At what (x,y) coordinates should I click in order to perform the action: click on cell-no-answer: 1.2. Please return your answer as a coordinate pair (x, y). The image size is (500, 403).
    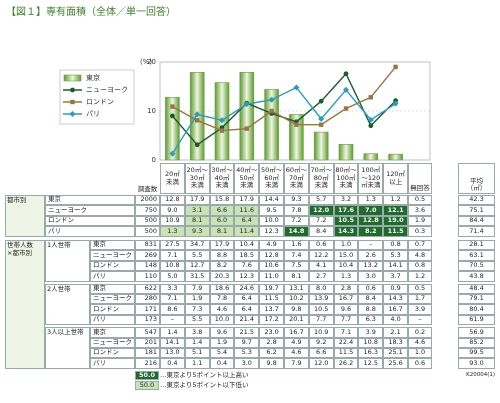
    Looking at the image, I should click on (420, 276).